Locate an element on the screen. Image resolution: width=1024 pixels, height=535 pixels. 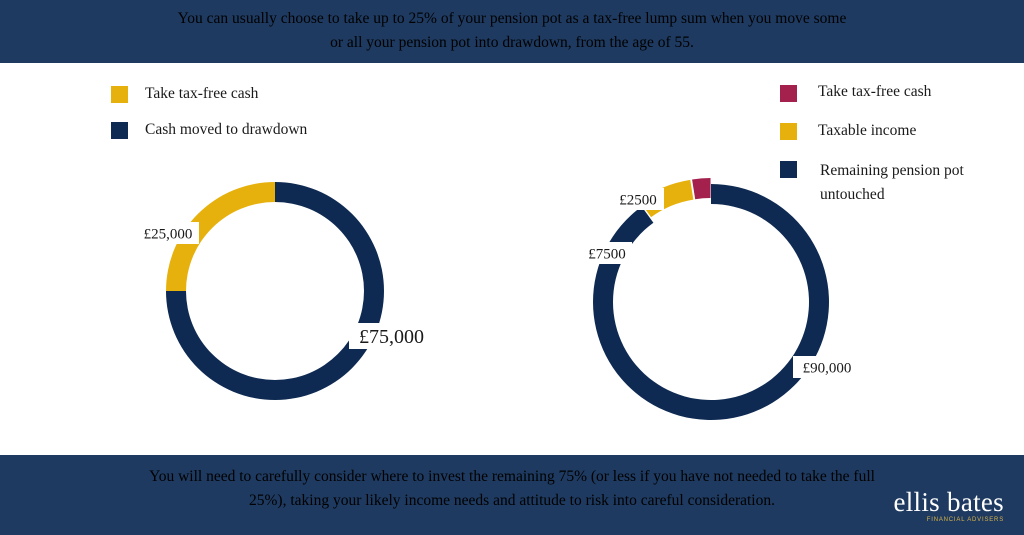
donut-2-data-label-text-1: £2500 is located at coordinates (638, 200).